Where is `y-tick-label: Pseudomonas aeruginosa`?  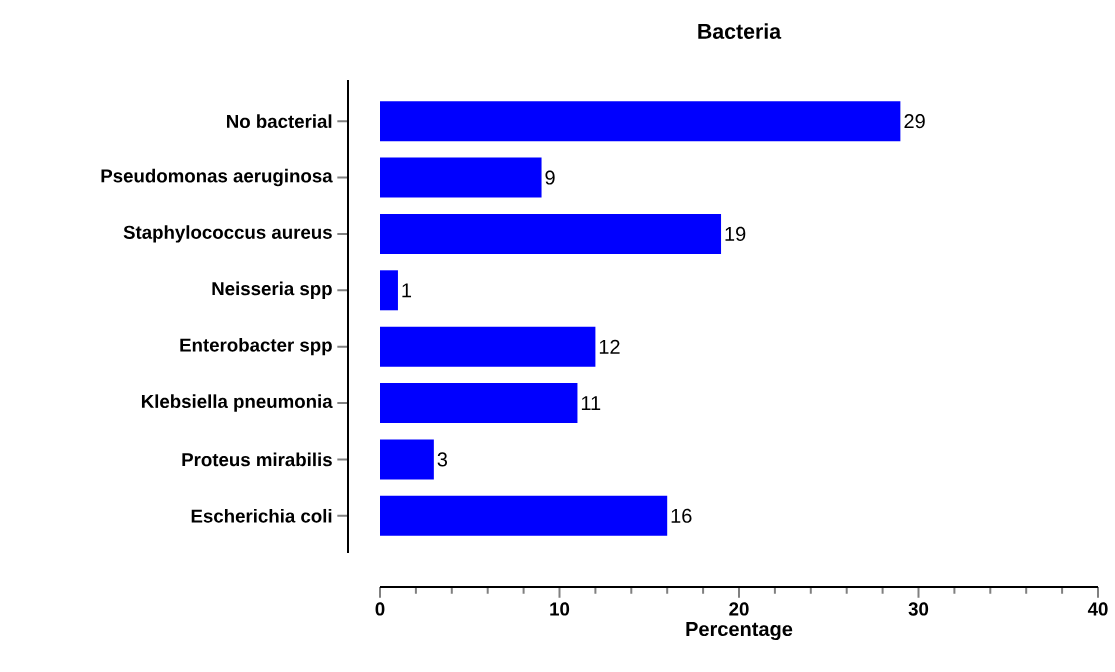 y-tick-label: Pseudomonas aeruginosa is located at coordinates (217, 177).